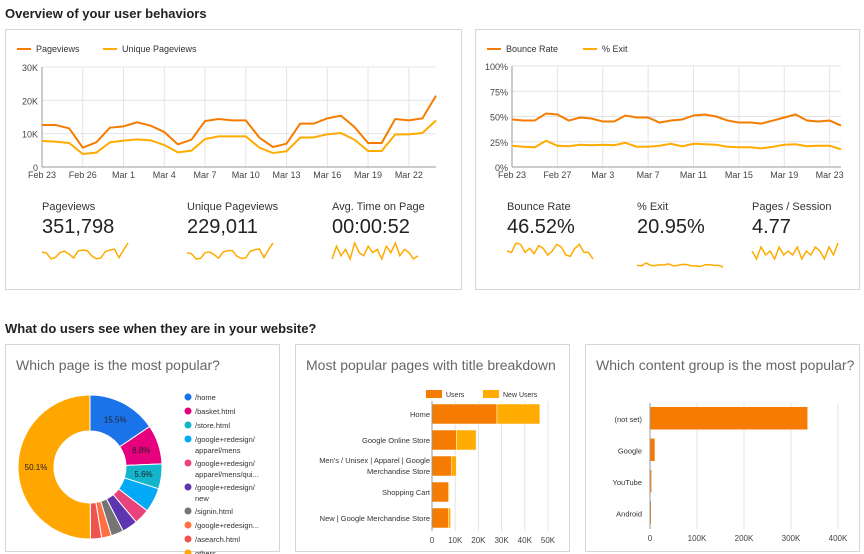 This screenshot has height=554, width=864. What do you see at coordinates (499, 118) in the screenshot?
I see `y-tick-label: 50%` at bounding box center [499, 118].